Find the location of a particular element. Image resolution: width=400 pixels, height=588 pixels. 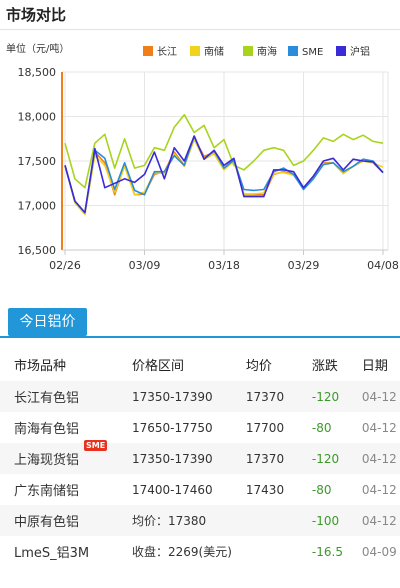

market-name-cell: LmeS_铝3M is located at coordinates (59, 551).